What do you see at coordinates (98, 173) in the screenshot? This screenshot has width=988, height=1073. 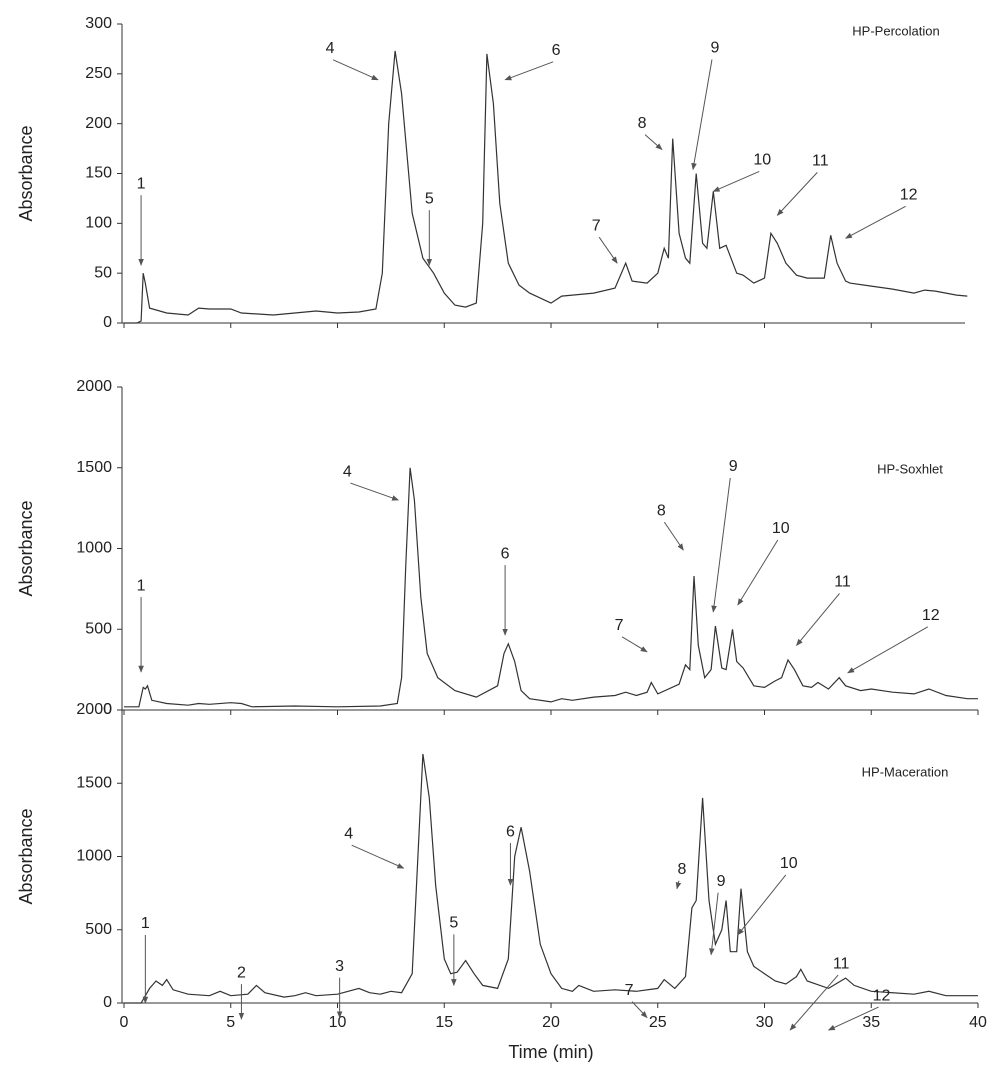 I see `y-tick-label: 150` at bounding box center [98, 173].